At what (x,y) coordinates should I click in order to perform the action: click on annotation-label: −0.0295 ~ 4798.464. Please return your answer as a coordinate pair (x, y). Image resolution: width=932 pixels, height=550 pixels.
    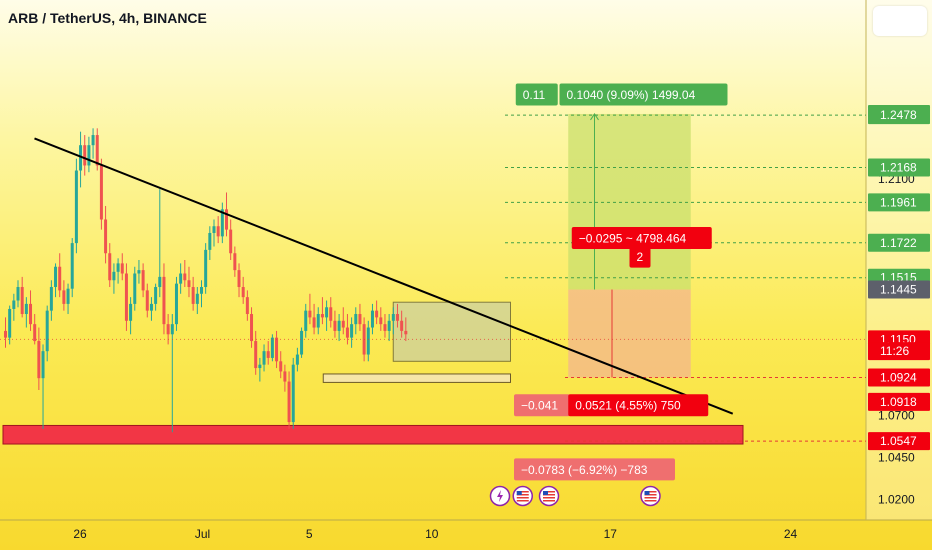
    Looking at the image, I should click on (633, 239).